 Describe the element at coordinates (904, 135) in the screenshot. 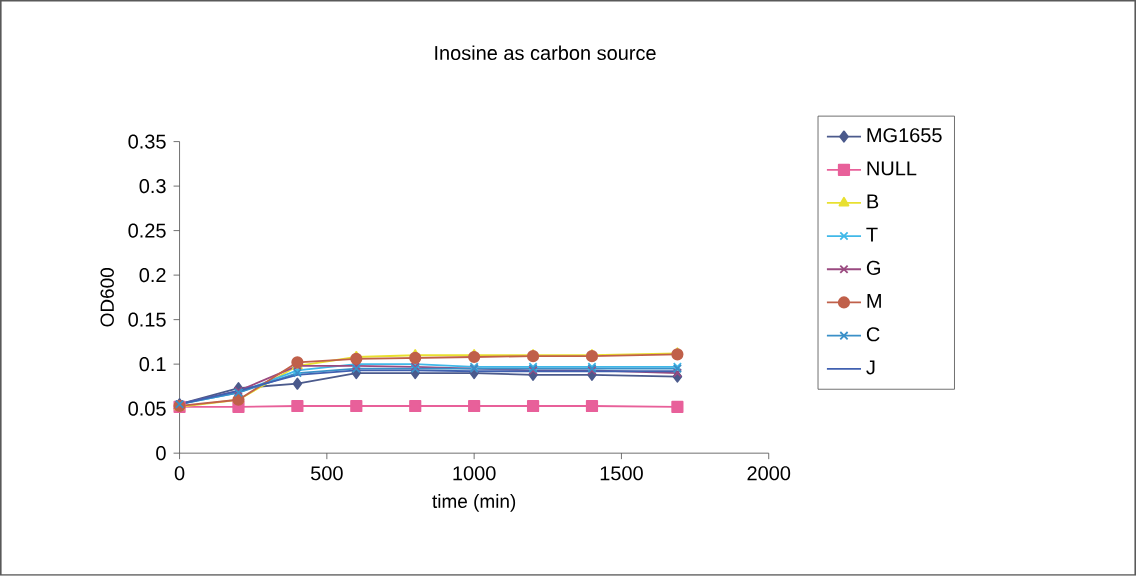

I see `legend-label: MG1655` at that location.